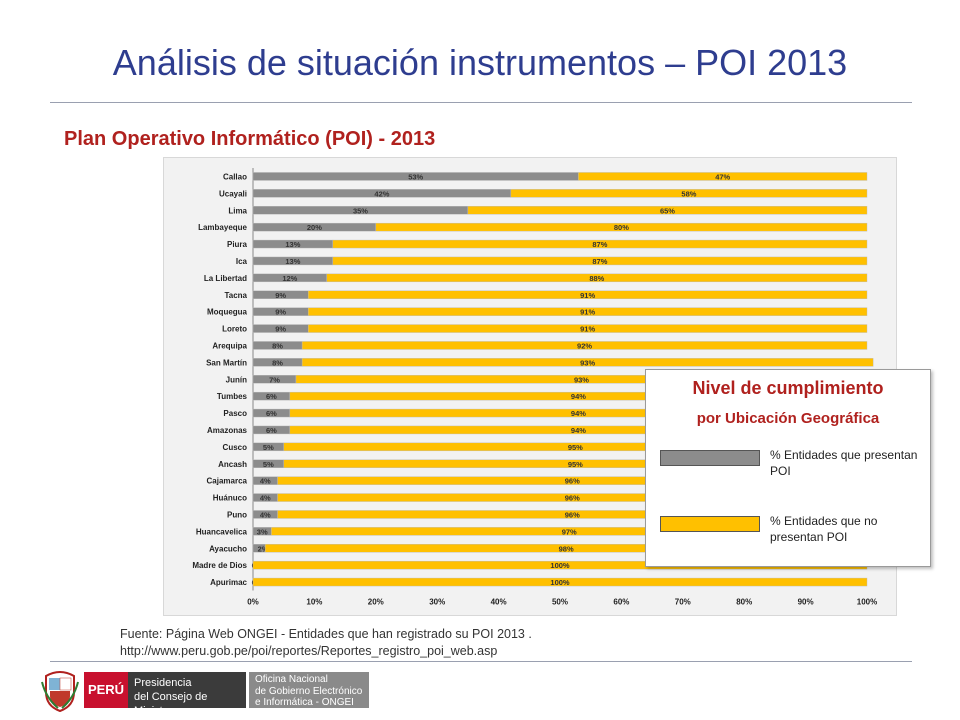  I want to click on data-label-no-presentan: 58%, so click(688, 193).